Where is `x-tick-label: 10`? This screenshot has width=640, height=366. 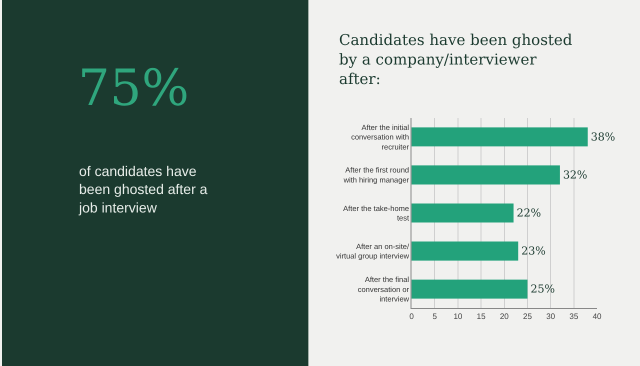 x-tick-label: 10 is located at coordinates (458, 316).